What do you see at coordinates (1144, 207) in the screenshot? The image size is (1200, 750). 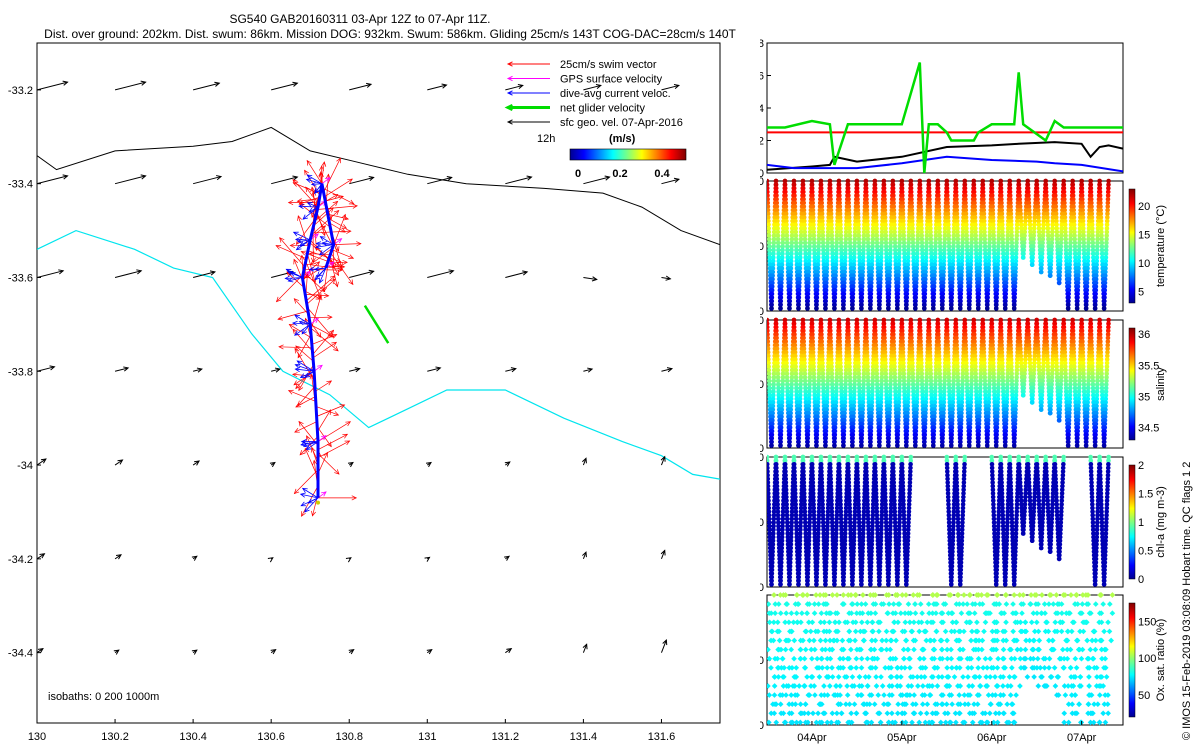 I see `colorbar-tick-label: 20` at bounding box center [1144, 207].